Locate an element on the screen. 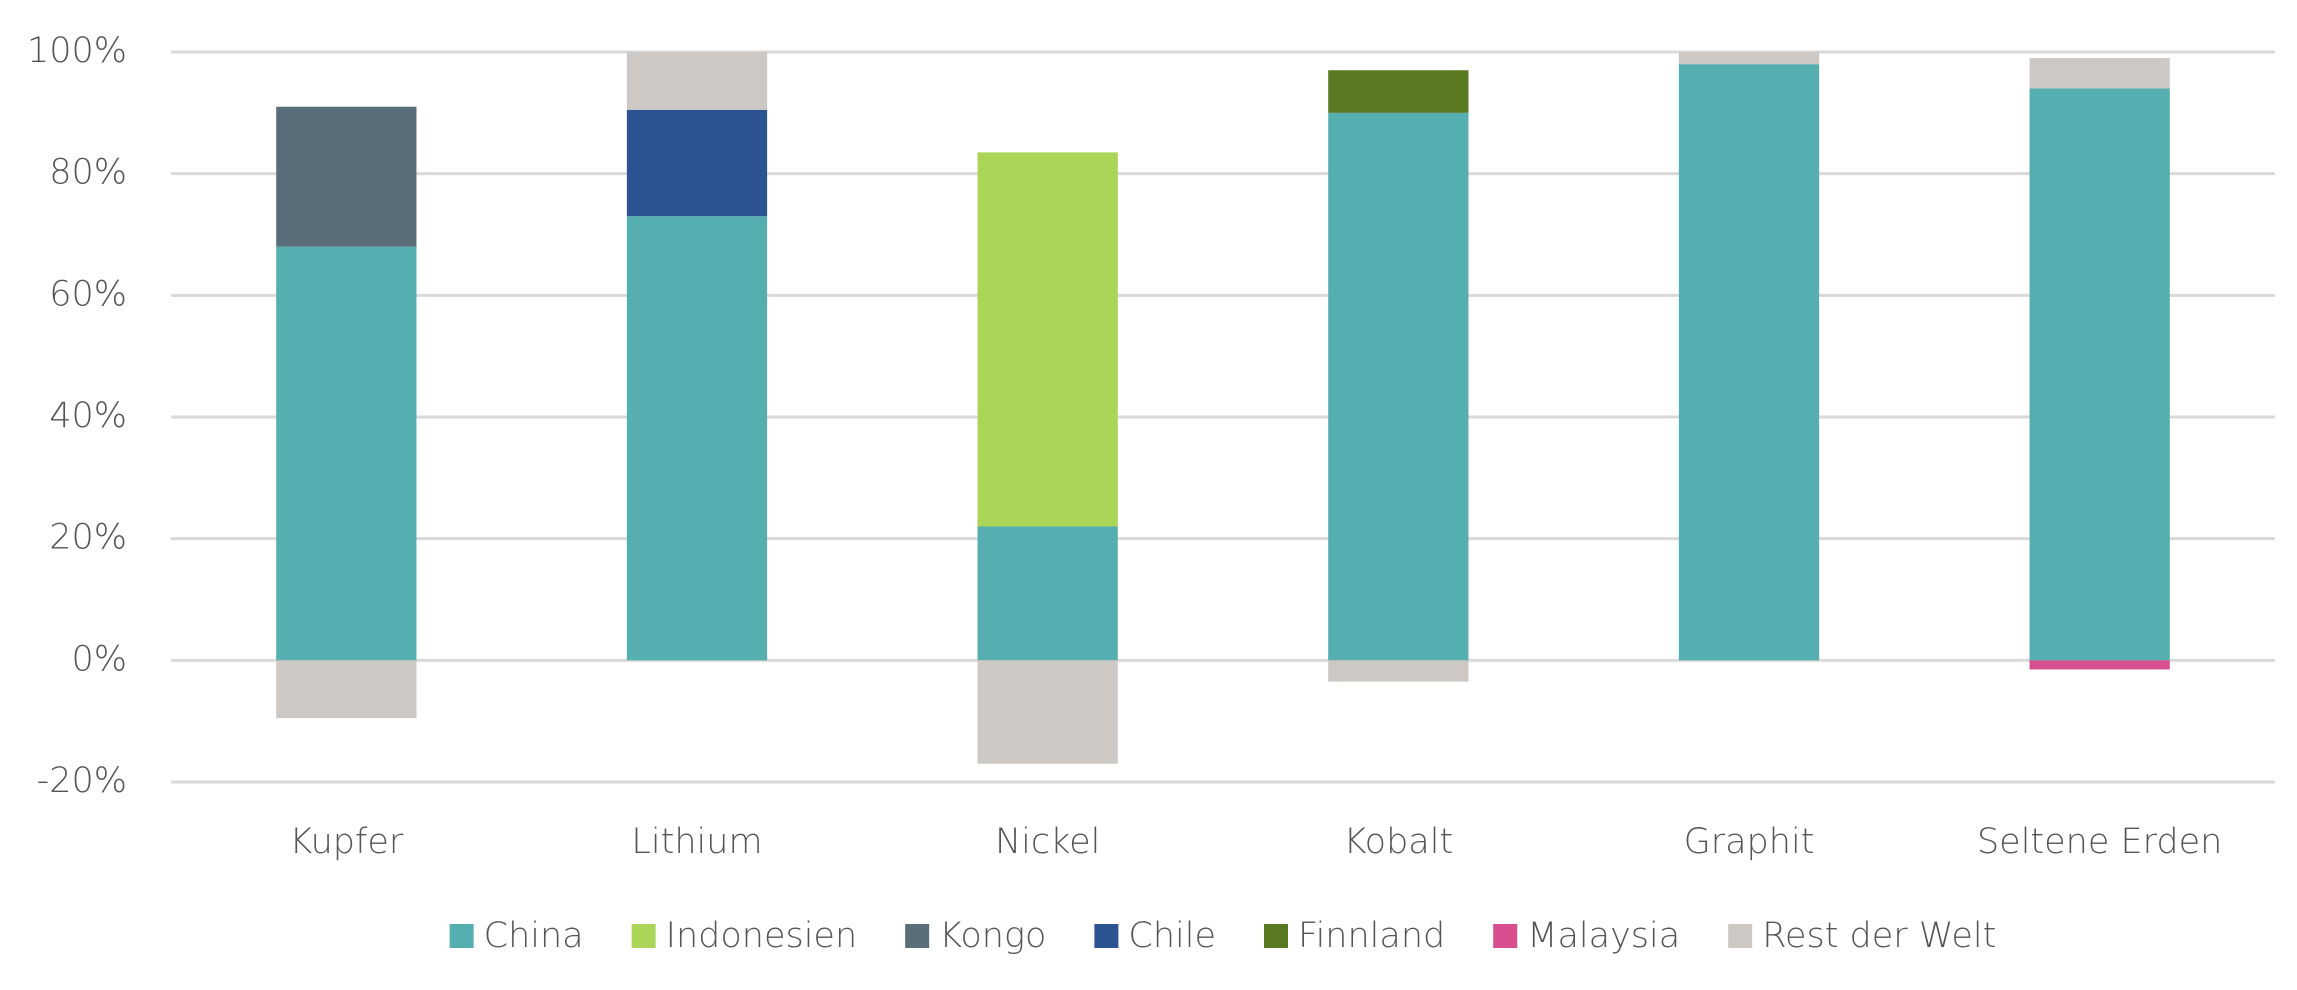 This screenshot has height=990, width=2297. y-tick-label: 80% is located at coordinates (88, 173).